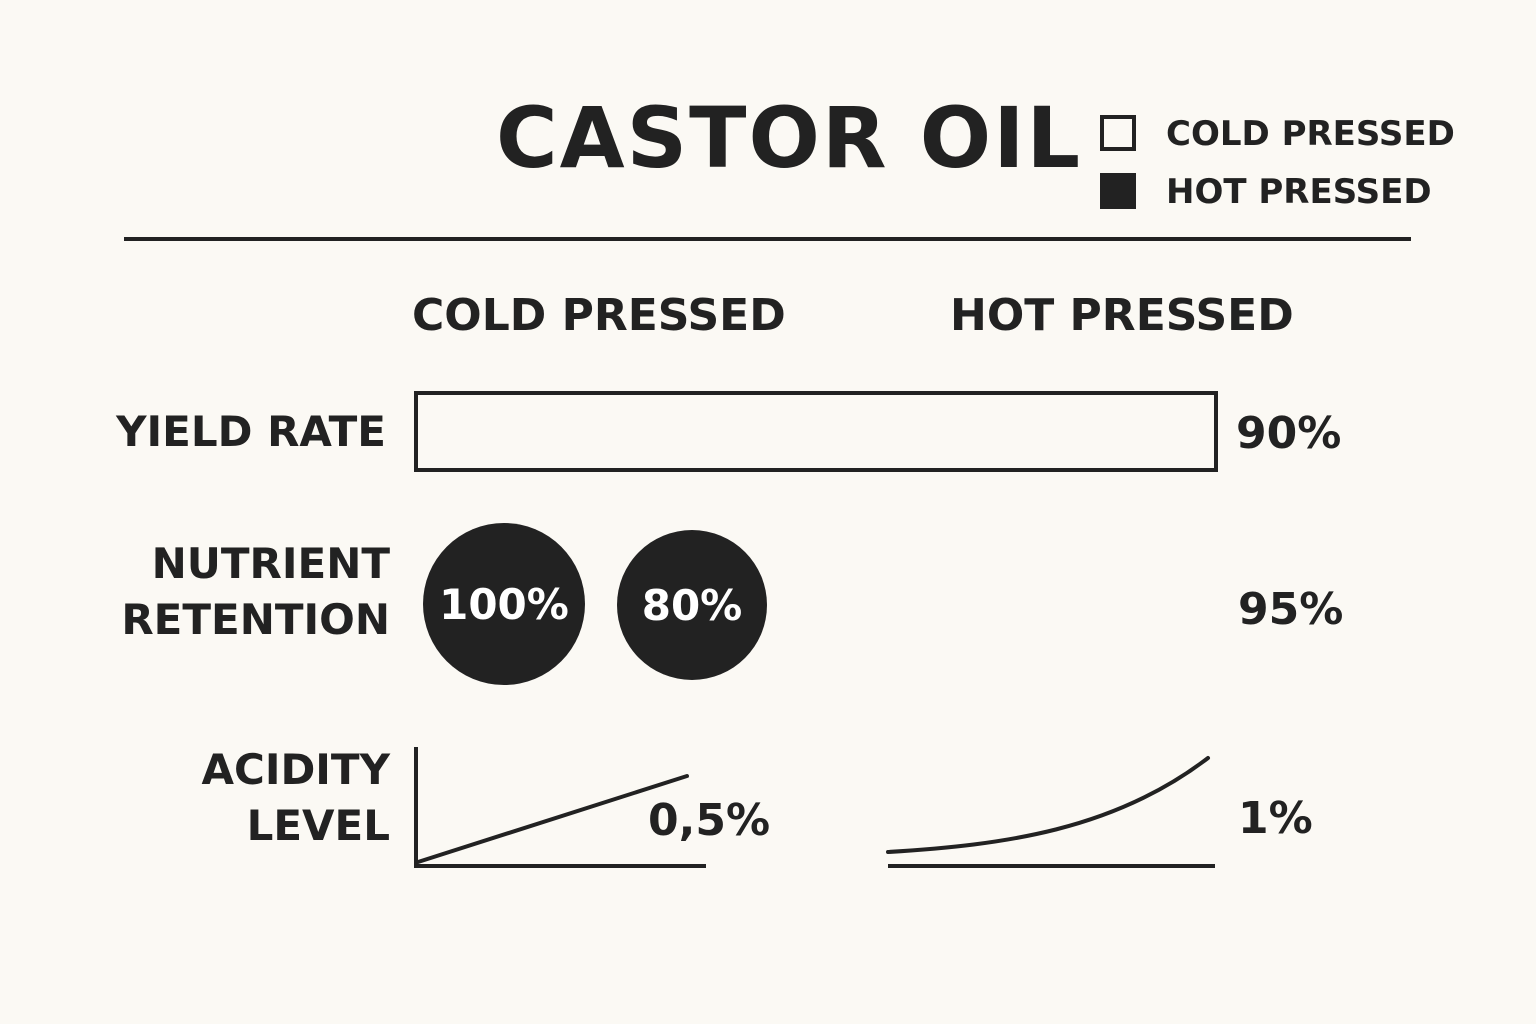 This screenshot has width=1536, height=1024. I want to click on acidity-hot-mini-chart, so click(1050, 812).